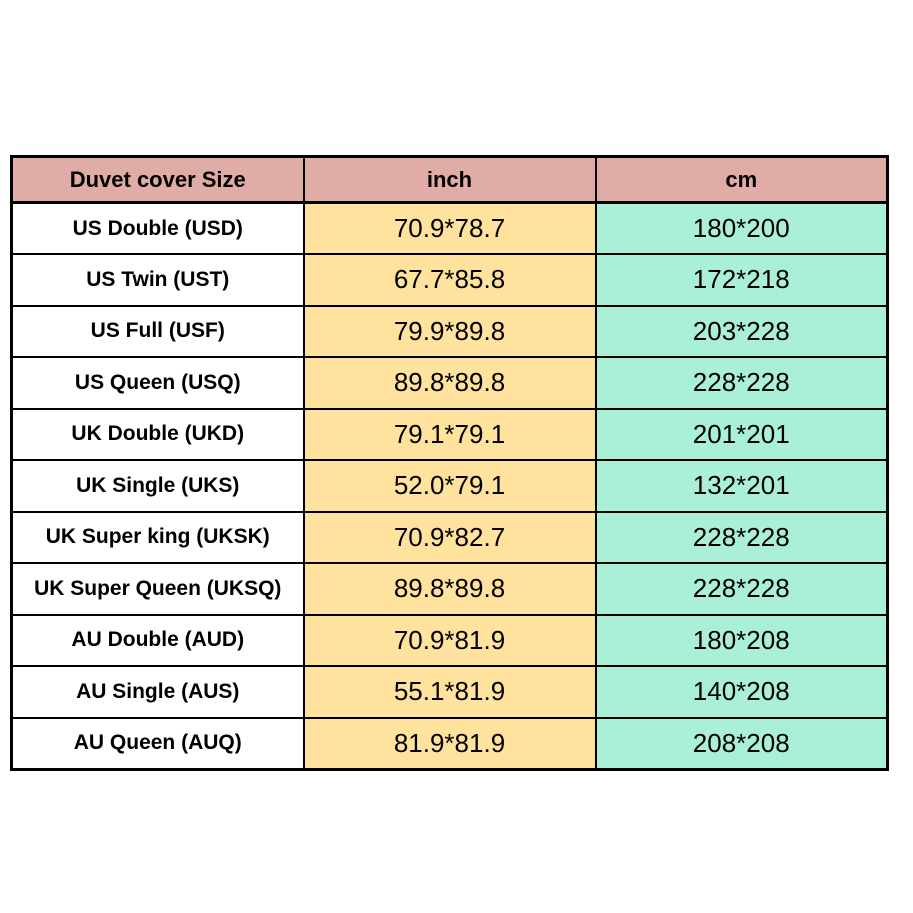 Image resolution: width=913 pixels, height=913 pixels. I want to click on inch-cell: 79.1*79.1, so click(449, 434).